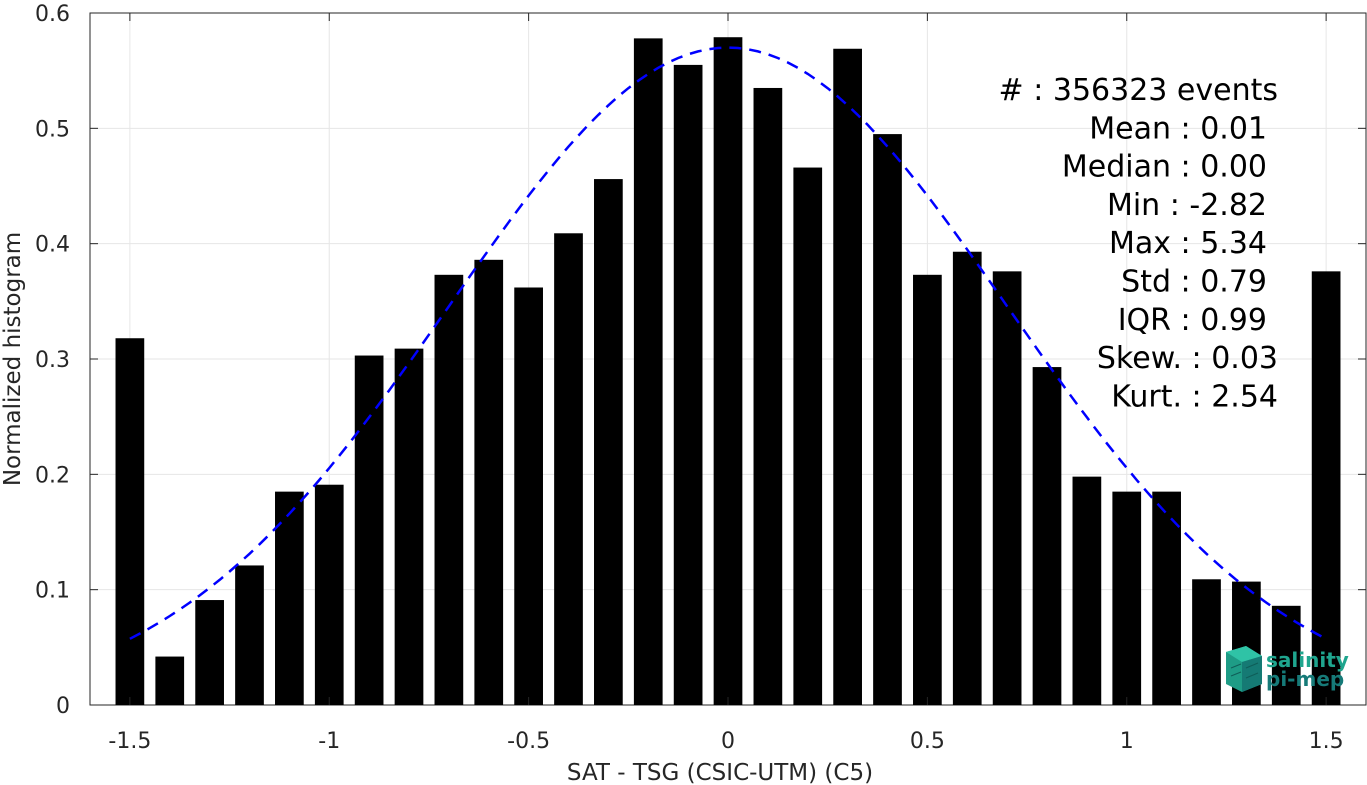 The height and width of the screenshot is (785, 1367). Describe the element at coordinates (1138, 90) in the screenshot. I see `stats-line: # : 356323 events` at that location.